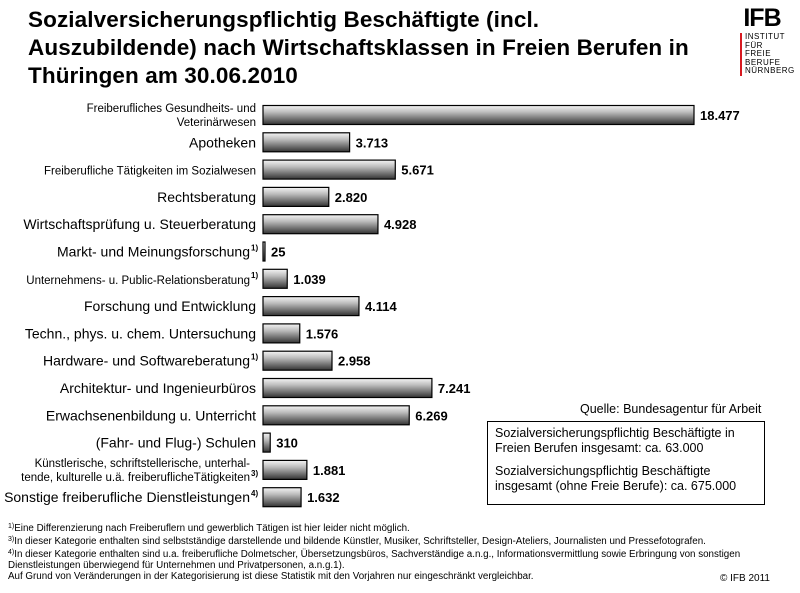 The image size is (800, 593). What do you see at coordinates (431, 415) in the screenshot?
I see `bar-value-label: 6.269` at bounding box center [431, 415].